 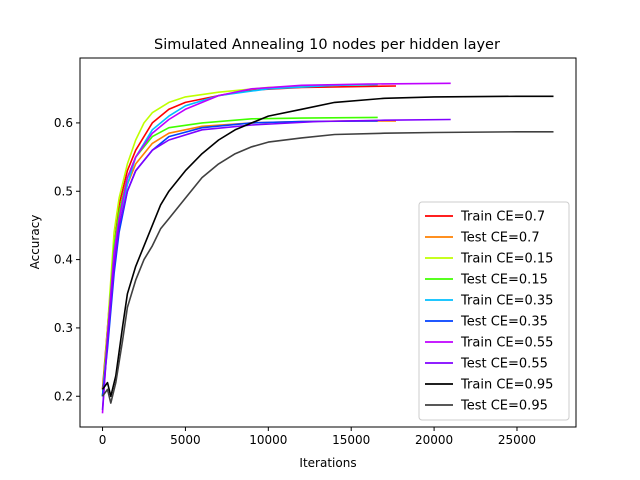 I want to click on legend-label-3: Test CE=0.15, so click(x=504, y=280).